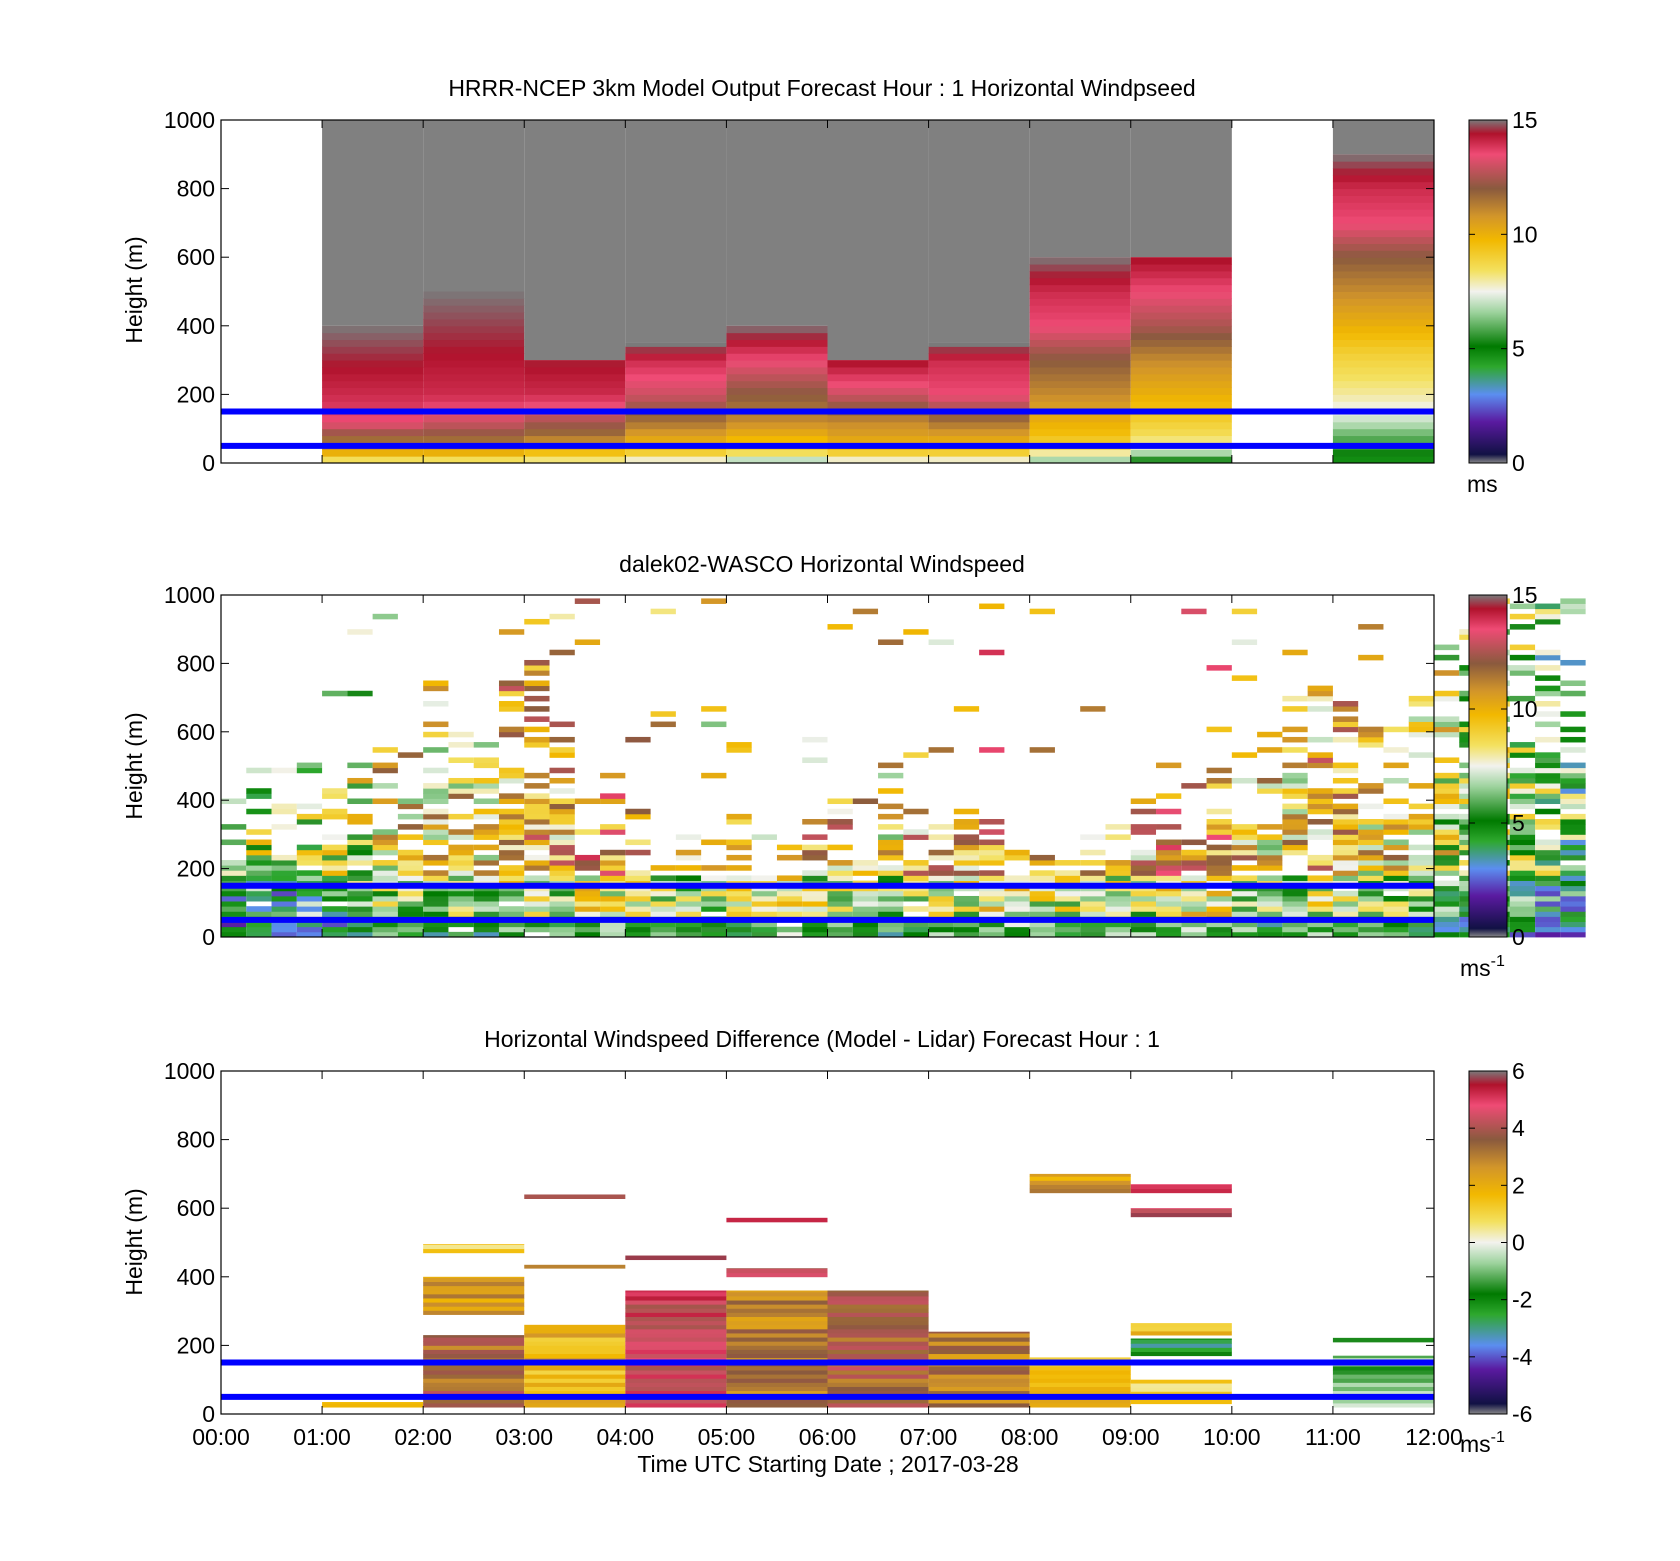 This screenshot has width=1680, height=1561. I want to click on x-tick-label: 11:00, so click(1333, 1437).